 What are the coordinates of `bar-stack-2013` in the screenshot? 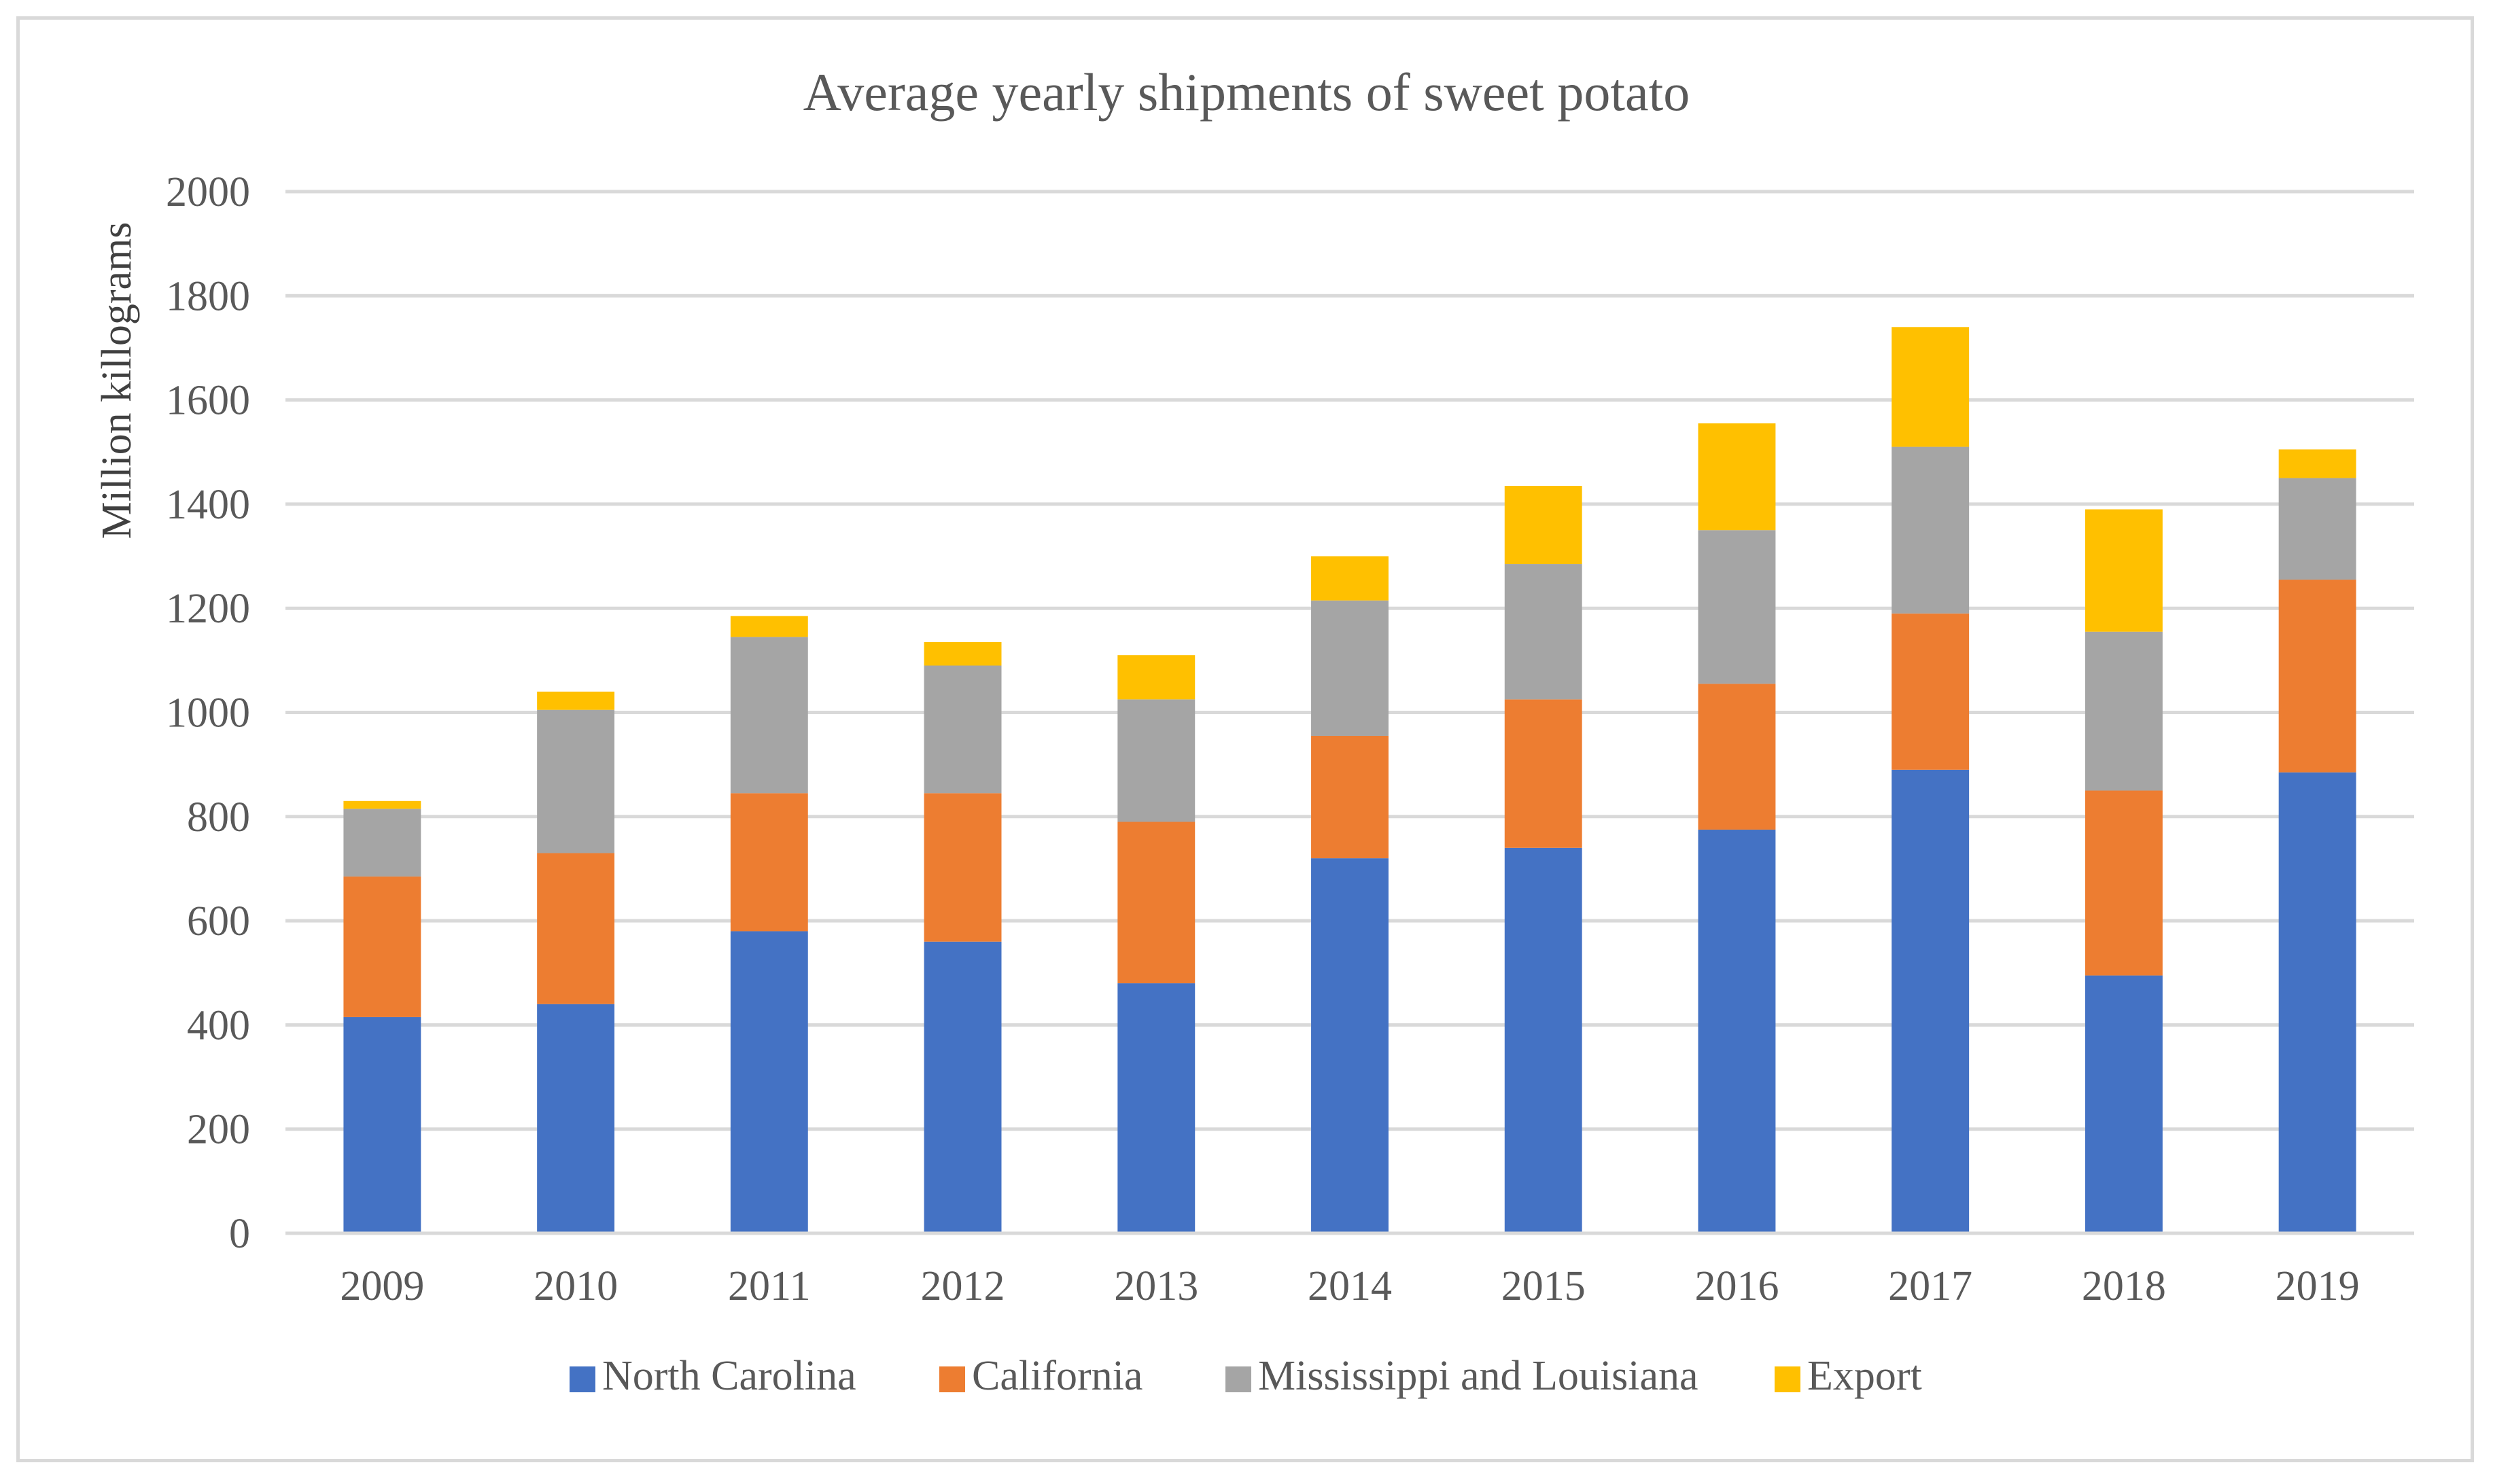 It's located at (1156, 944).